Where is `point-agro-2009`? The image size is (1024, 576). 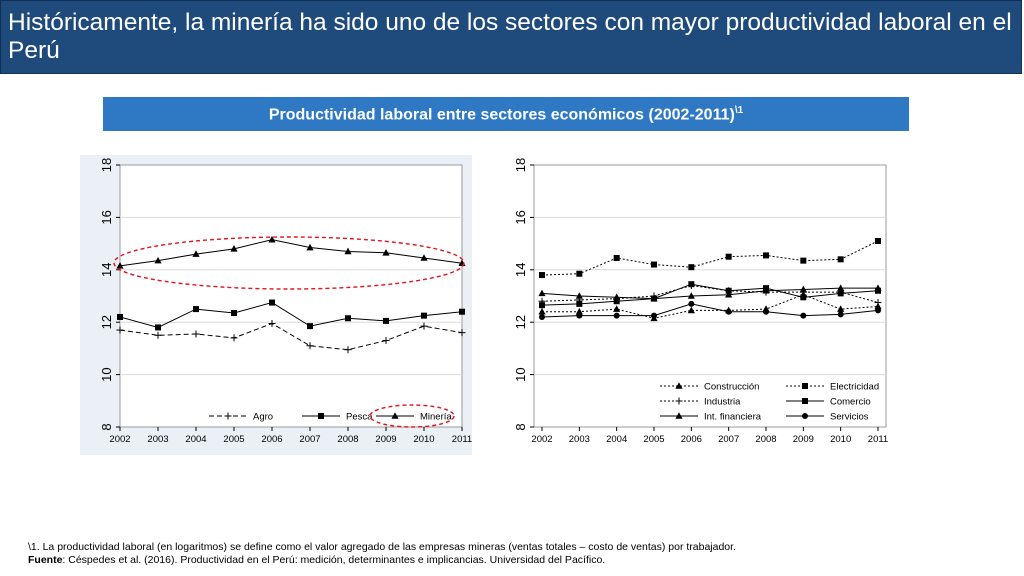
point-agro-2009 is located at coordinates (386, 341).